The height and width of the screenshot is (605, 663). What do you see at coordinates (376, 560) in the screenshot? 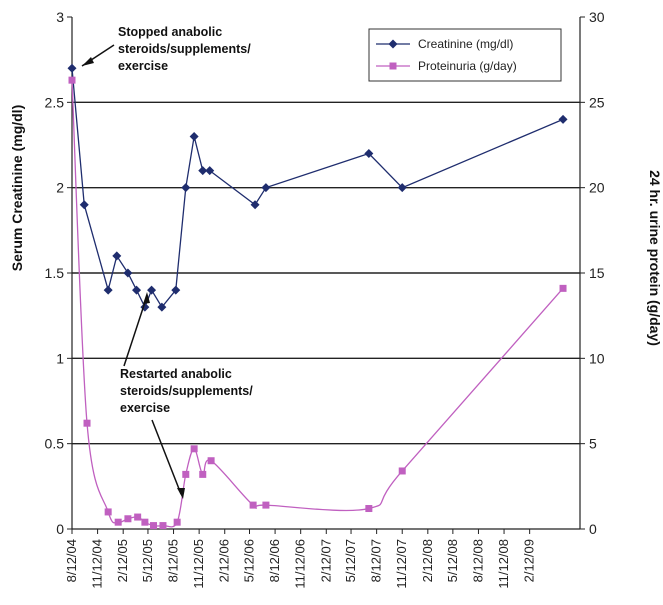
I see `x-tick-label: 8/12/07` at bounding box center [376, 560].